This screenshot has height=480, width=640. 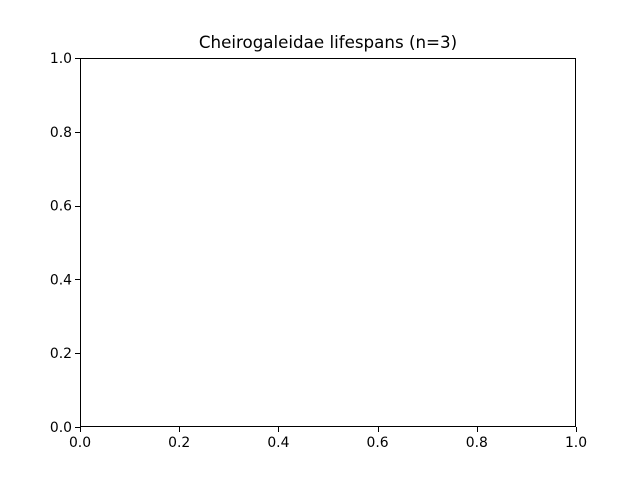 What do you see at coordinates (328, 439) in the screenshot?
I see `x-axis-ticks: 0.0 0.2 0.4 0.6 0.8 1.0` at bounding box center [328, 439].